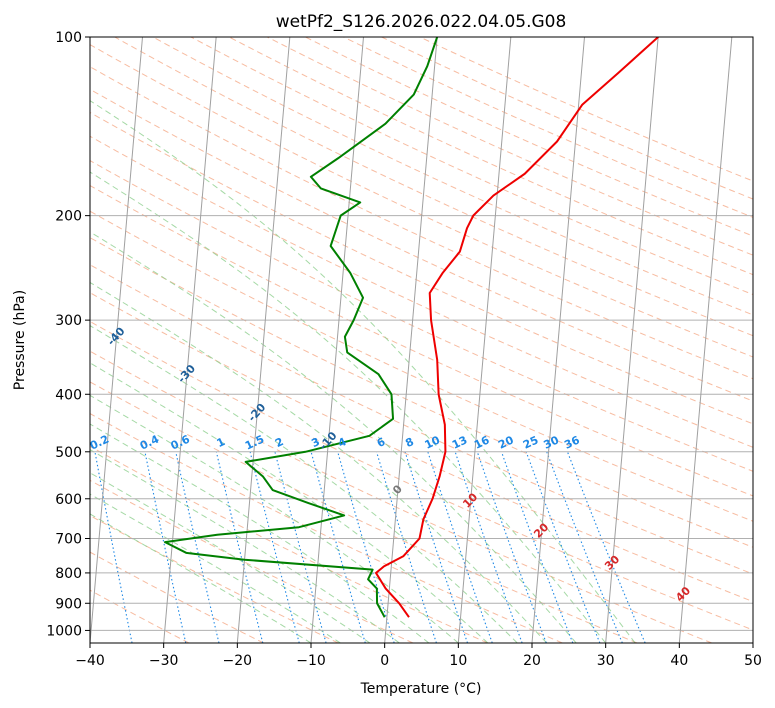 The width and height of the screenshot is (775, 708). I want to click on y-axis-title: Pressure (hPa), so click(20, 340).